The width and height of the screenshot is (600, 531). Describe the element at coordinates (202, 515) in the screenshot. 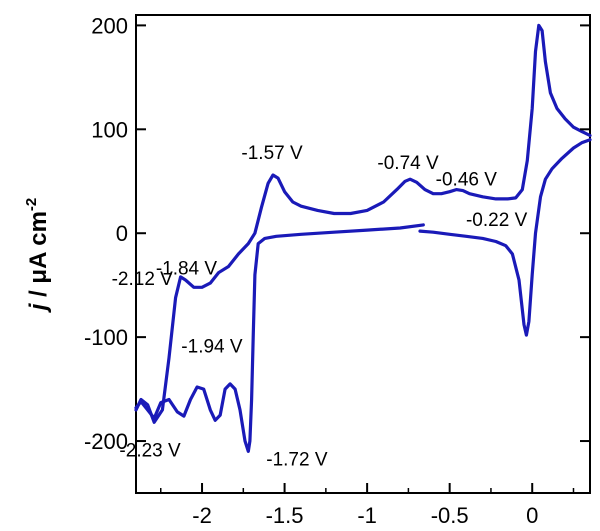

I see `x-tick-label: -2` at that location.